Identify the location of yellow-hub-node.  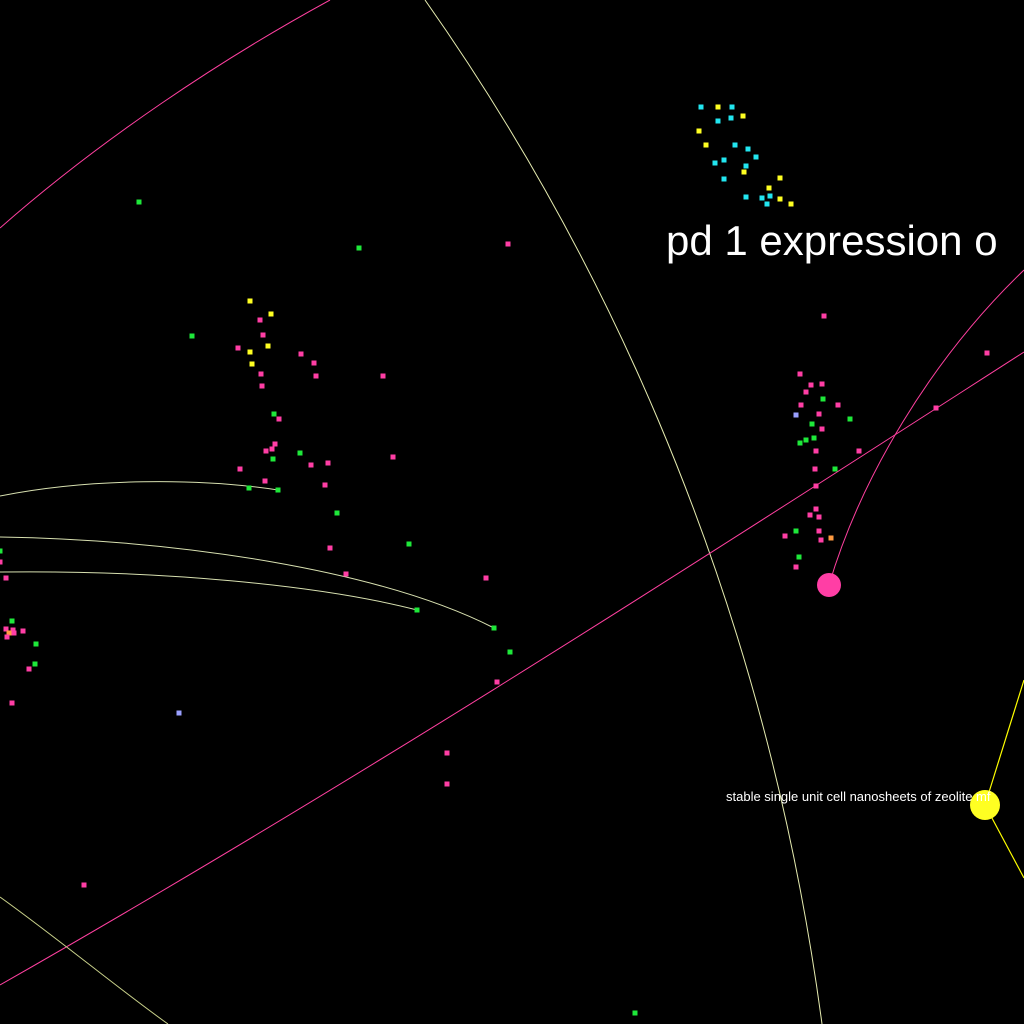
(985, 805).